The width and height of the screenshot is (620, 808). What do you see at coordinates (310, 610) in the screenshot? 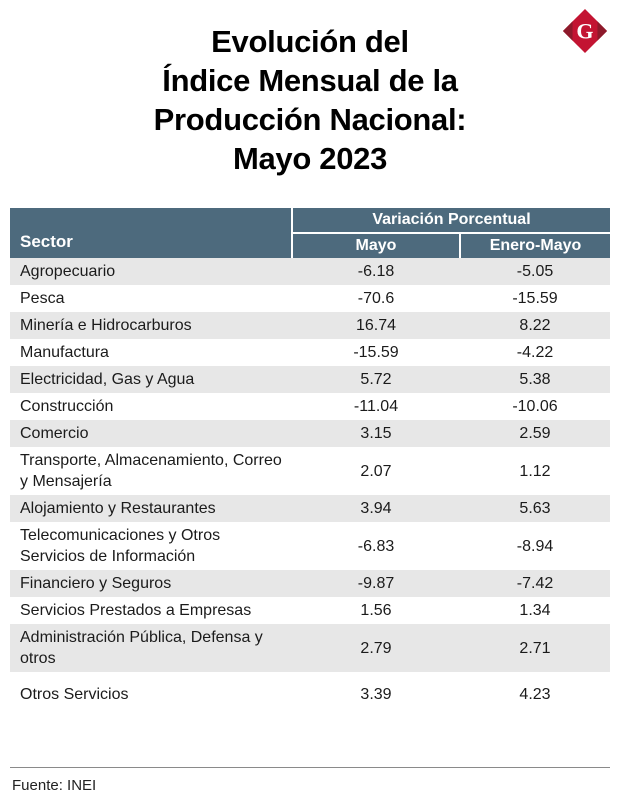
I see `table-row: Servicios Prestados a Empresas 1.56 1.34` at bounding box center [310, 610].